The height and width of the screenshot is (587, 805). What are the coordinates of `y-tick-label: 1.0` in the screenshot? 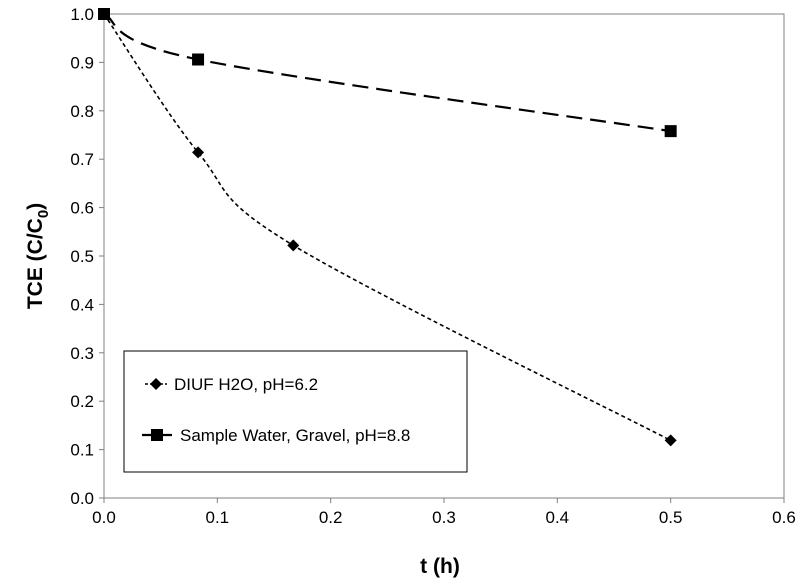 It's located at (82, 14).